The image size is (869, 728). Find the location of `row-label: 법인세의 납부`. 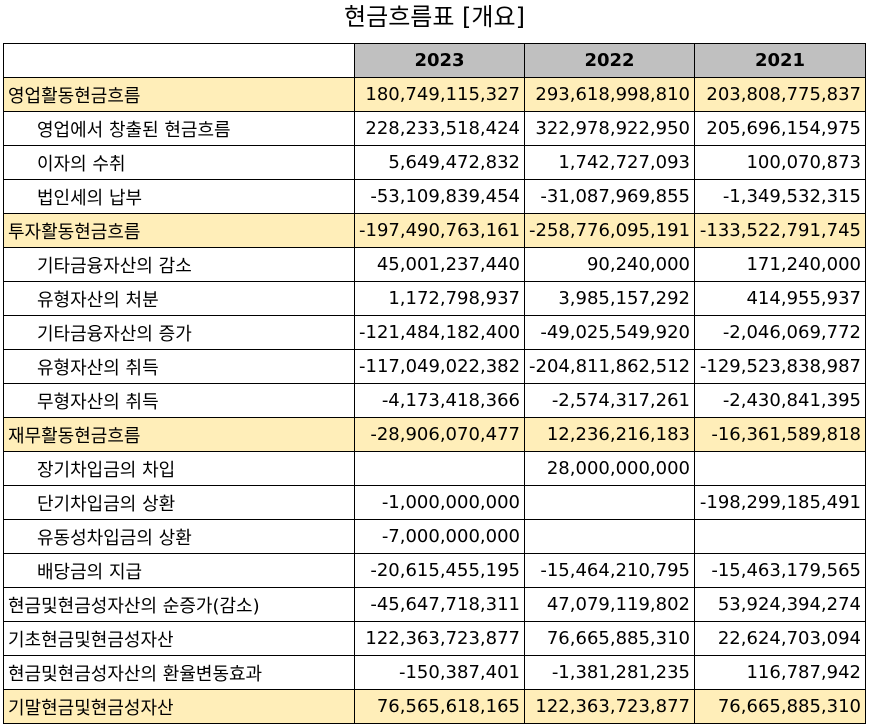

row-label: 법인세의 납부 is located at coordinates (179, 196).